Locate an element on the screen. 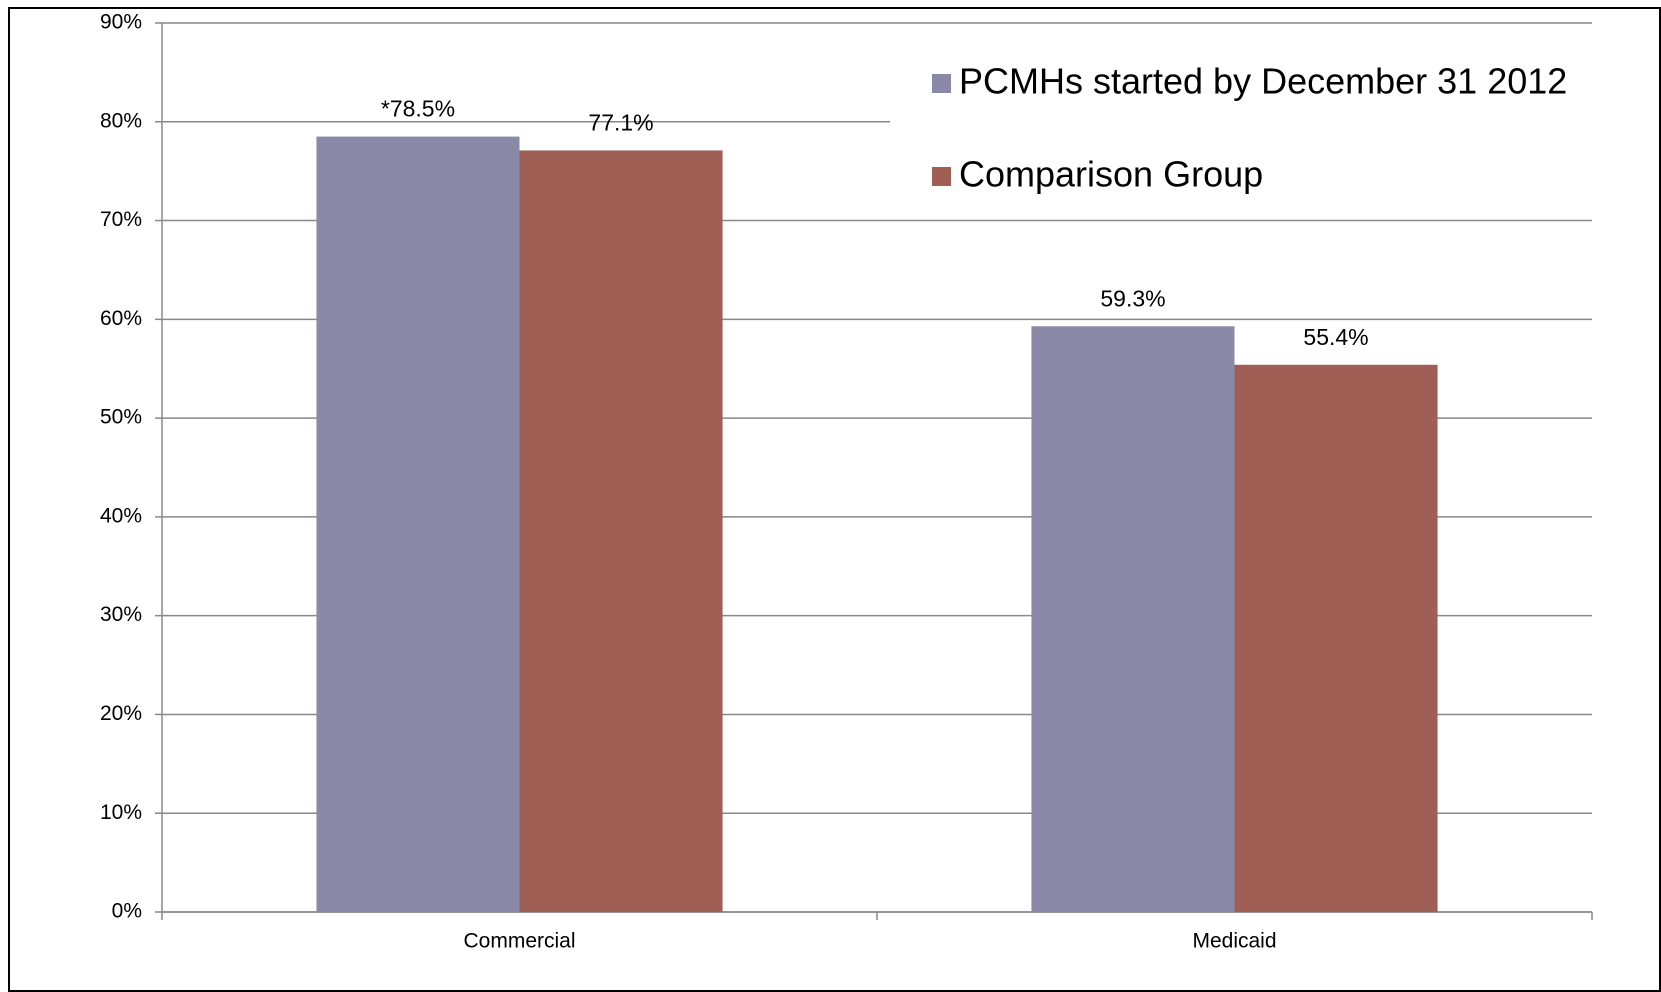 The height and width of the screenshot is (992, 1661). y-tick-label: 90% is located at coordinates (121, 22).